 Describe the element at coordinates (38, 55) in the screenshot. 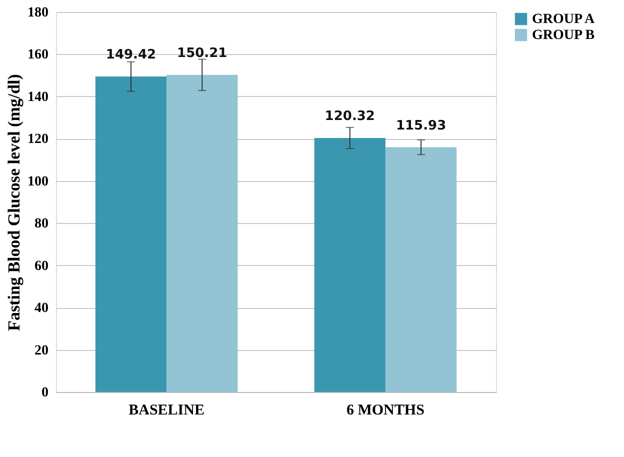

I see `y-tick-label: 160` at that location.